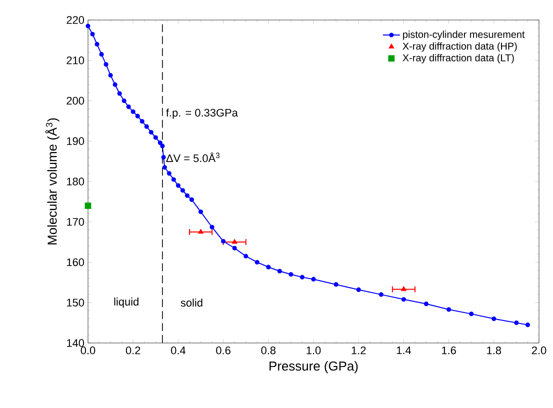 The height and width of the screenshot is (408, 553). Describe the element at coordinates (359, 350) in the screenshot. I see `x-tick-label: 1.2` at that location.